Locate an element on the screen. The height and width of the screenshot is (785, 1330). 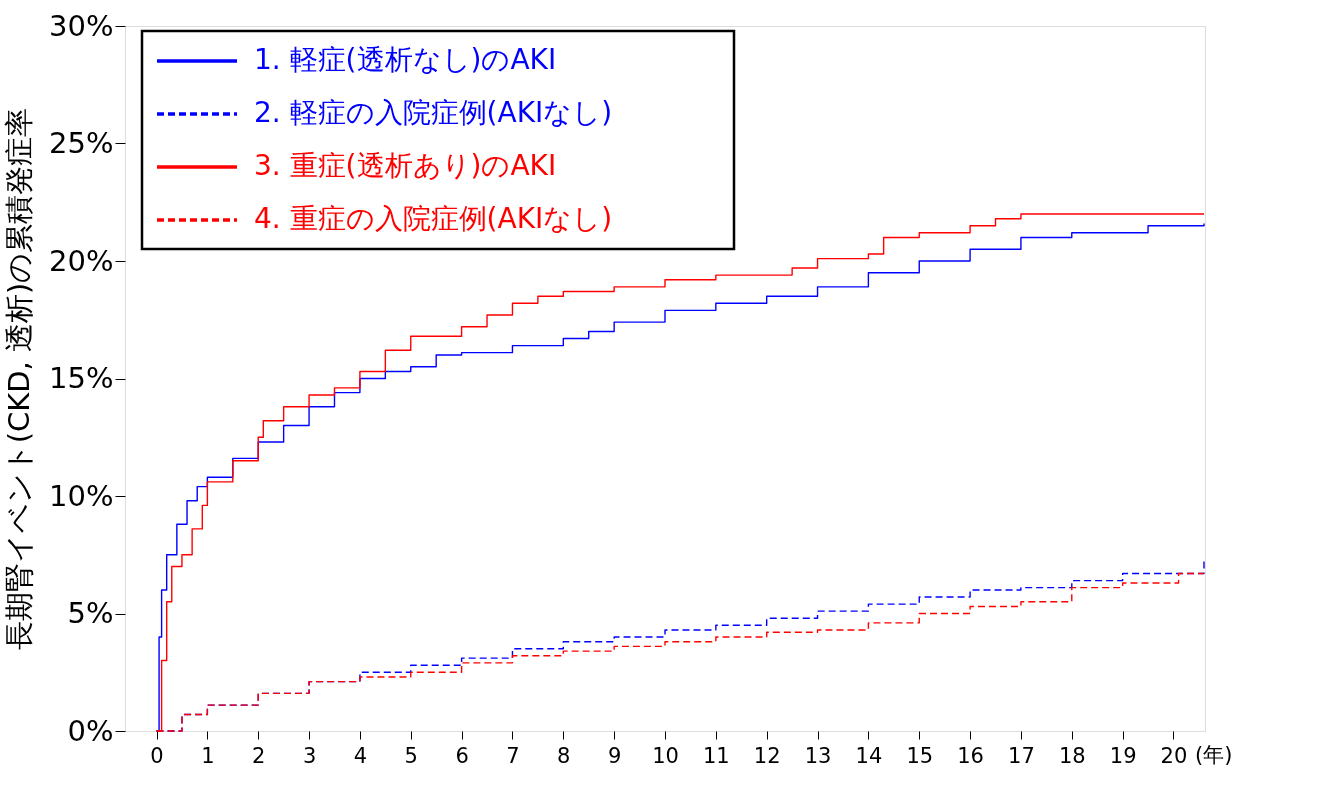
x-tick-label: 2 is located at coordinates (259, 755).